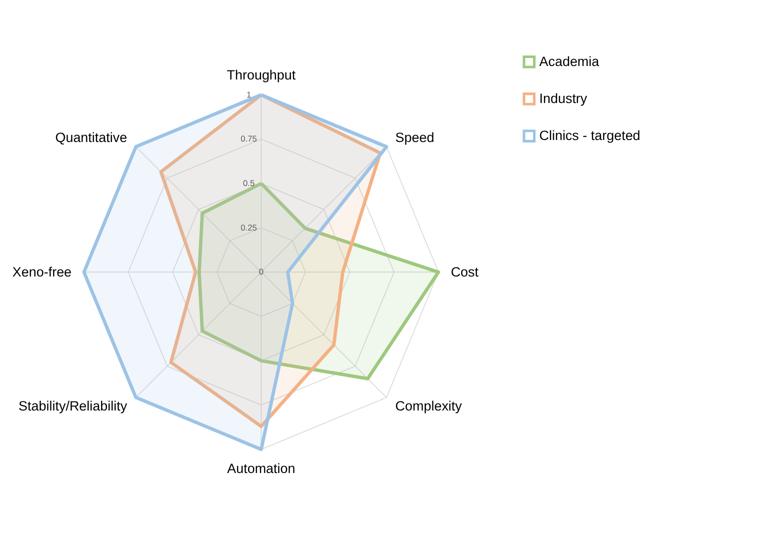 Image resolution: width=776 pixels, height=535 pixels. I want to click on spoke-label: Throughput, so click(261, 75).